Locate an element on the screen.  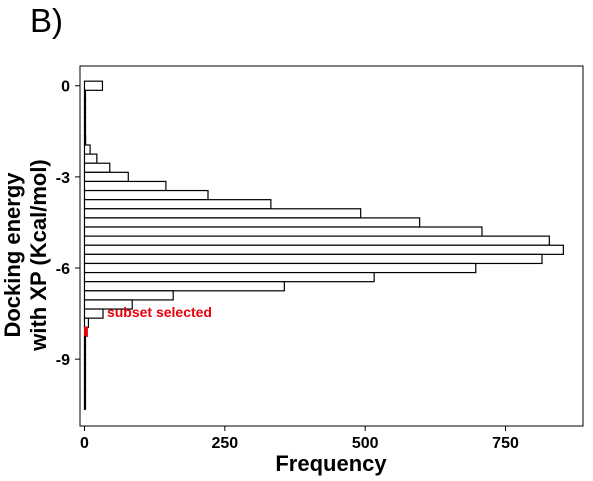
y-tick-label: -6 is located at coordinates (63, 269).